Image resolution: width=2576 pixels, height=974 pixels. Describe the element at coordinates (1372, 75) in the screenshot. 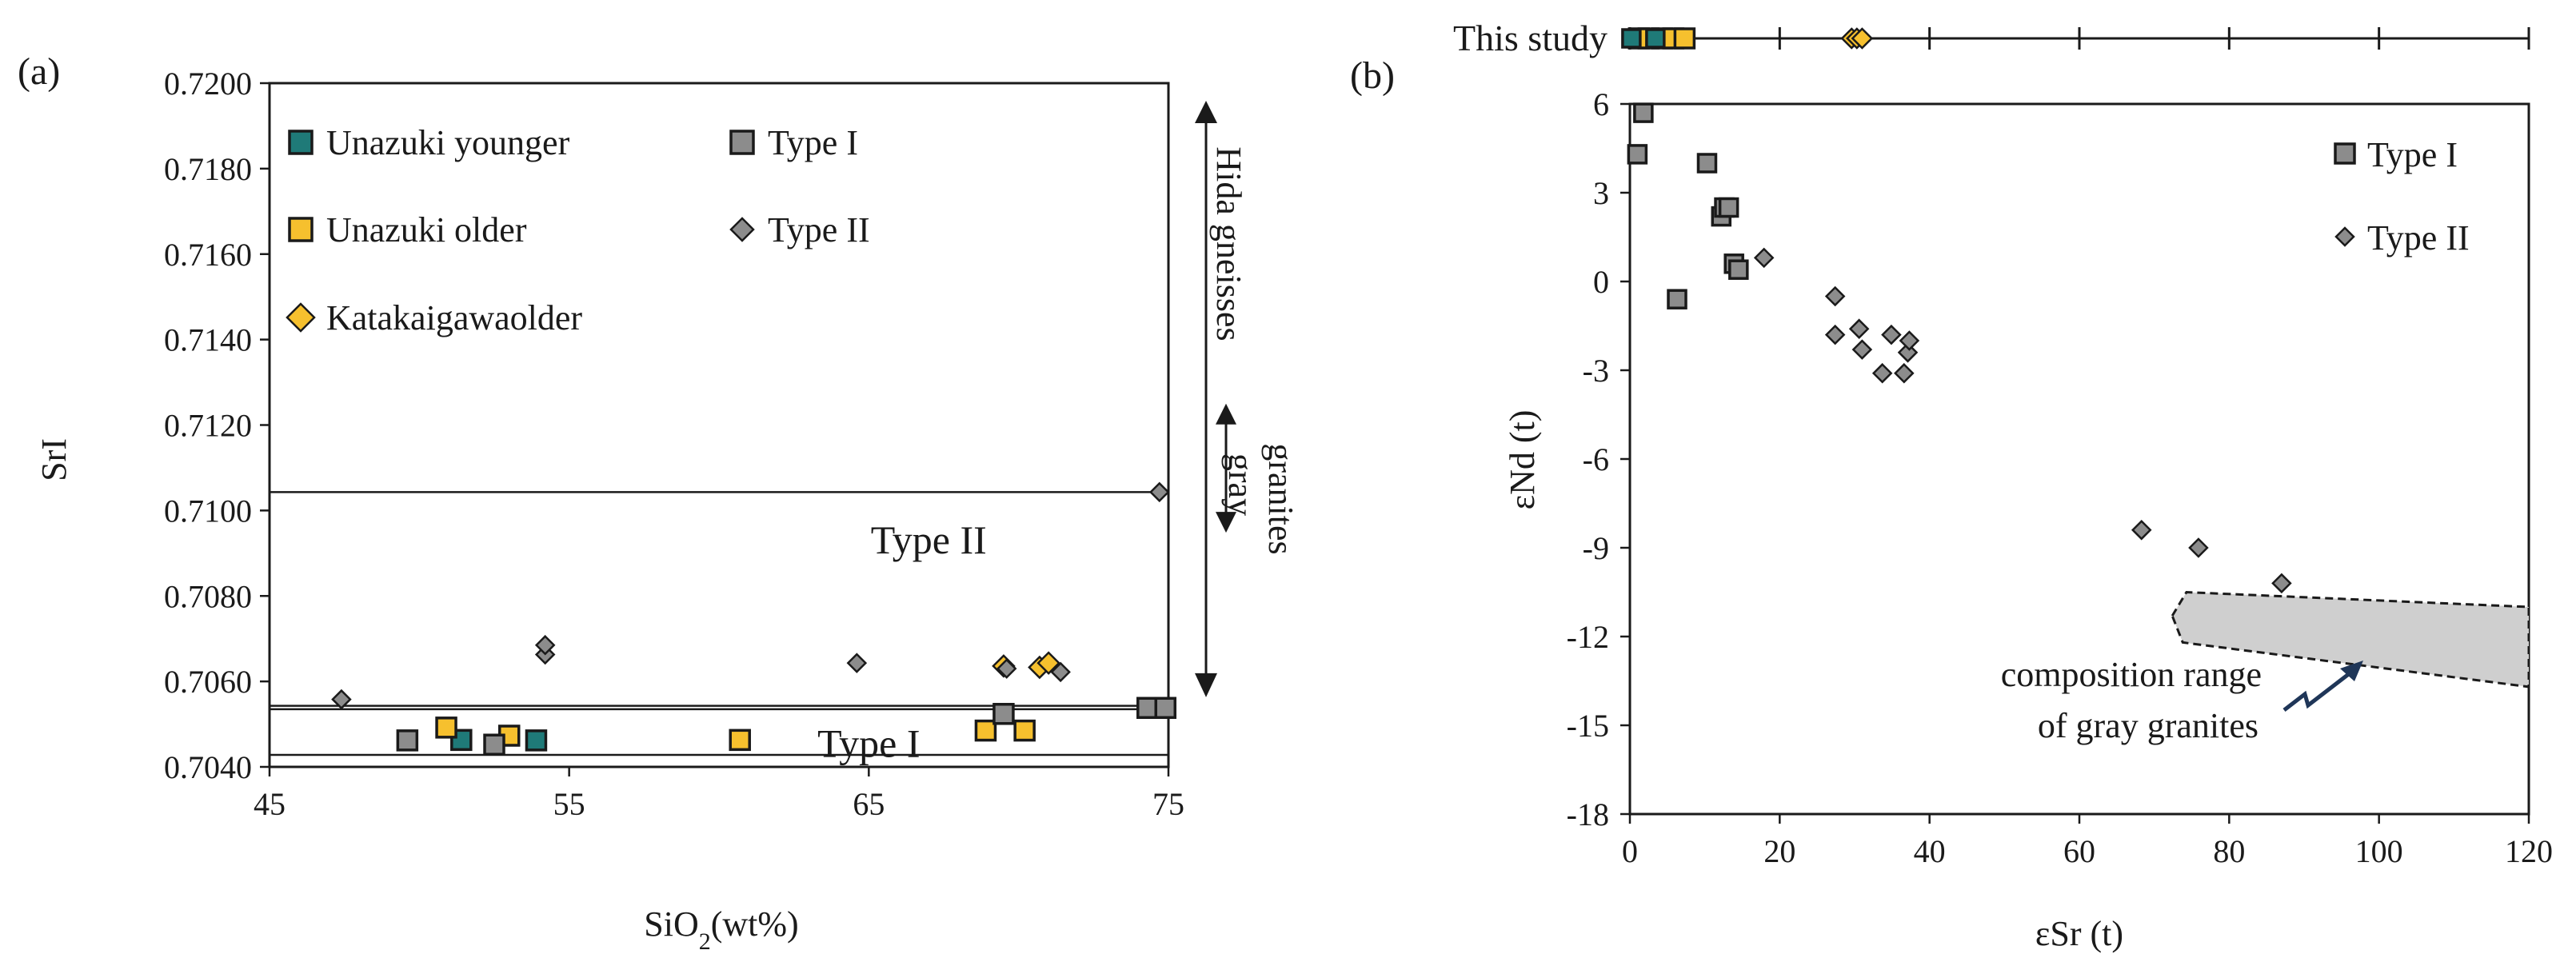

I see `panel-b-label: (b)` at that location.